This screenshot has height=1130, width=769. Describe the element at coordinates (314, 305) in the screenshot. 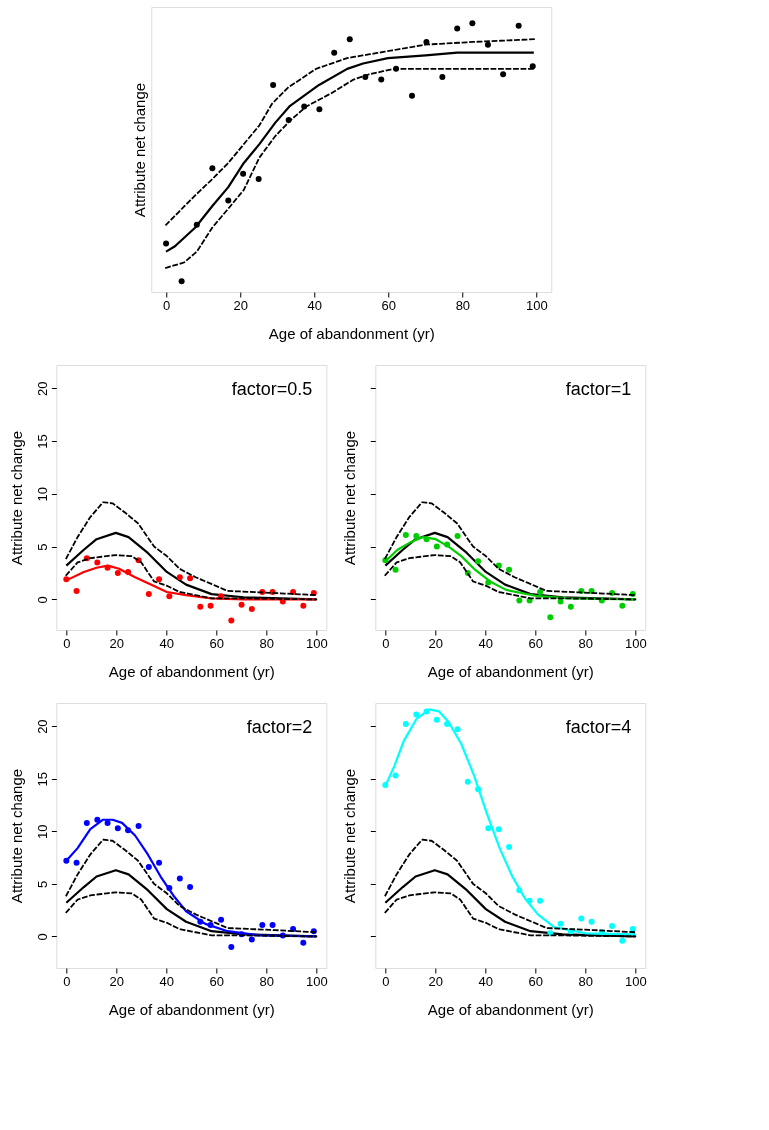

I see `x-tick-label: 40` at that location.